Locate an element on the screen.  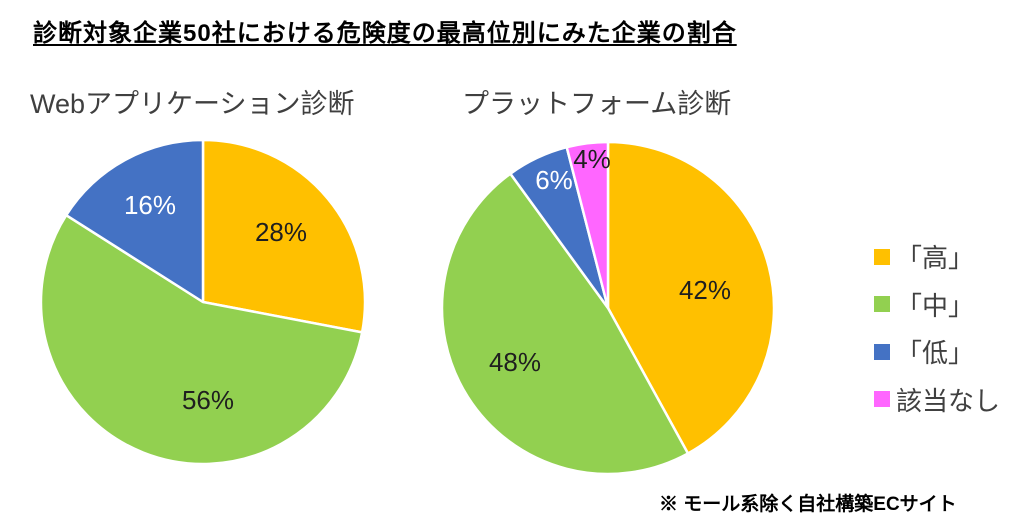
legend: 「高」「中」「低」該当なし is located at coordinates (937, 328).